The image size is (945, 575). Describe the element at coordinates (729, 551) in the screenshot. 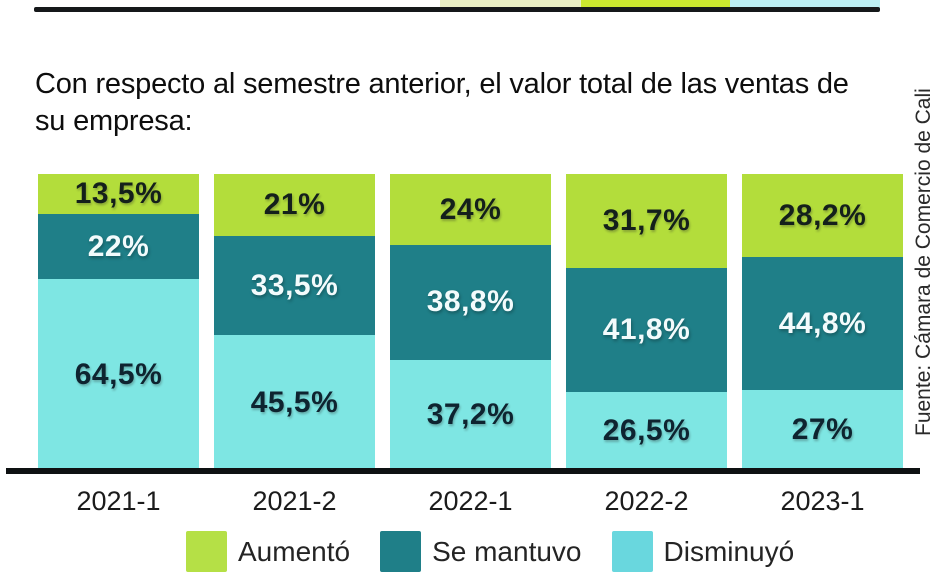

I see `legend-label: Disminuyó` at that location.